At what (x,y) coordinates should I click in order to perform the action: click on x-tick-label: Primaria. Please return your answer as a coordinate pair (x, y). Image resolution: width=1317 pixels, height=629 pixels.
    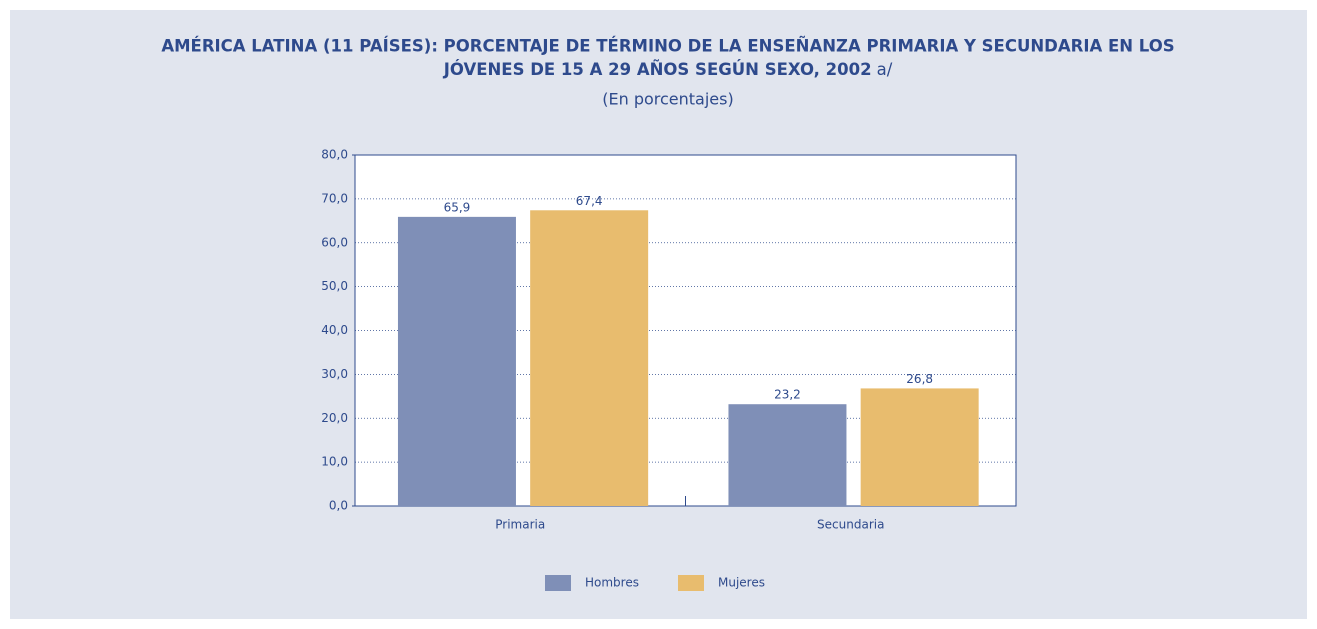
    Looking at the image, I should click on (520, 525).